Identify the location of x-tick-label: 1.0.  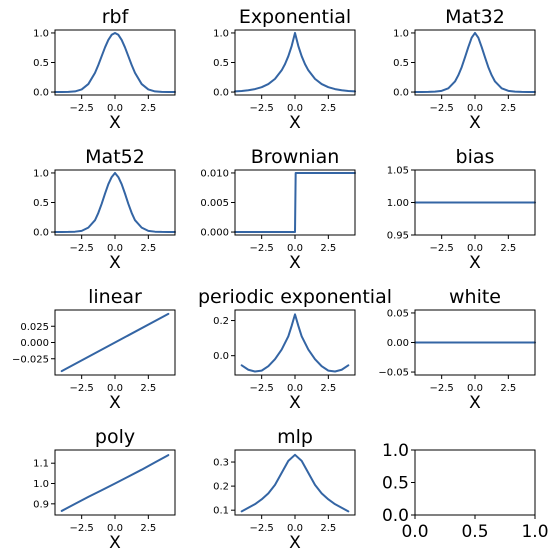
(534, 532).